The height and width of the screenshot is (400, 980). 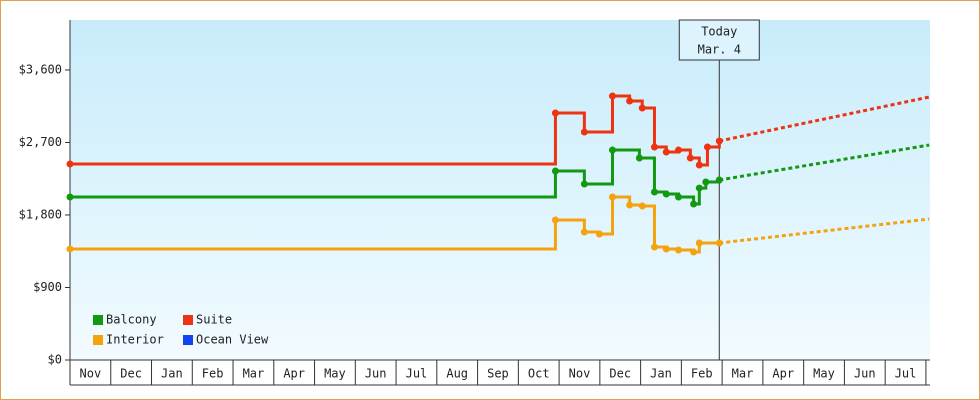 What do you see at coordinates (719, 32) in the screenshot?
I see `today-label: Today` at bounding box center [719, 32].